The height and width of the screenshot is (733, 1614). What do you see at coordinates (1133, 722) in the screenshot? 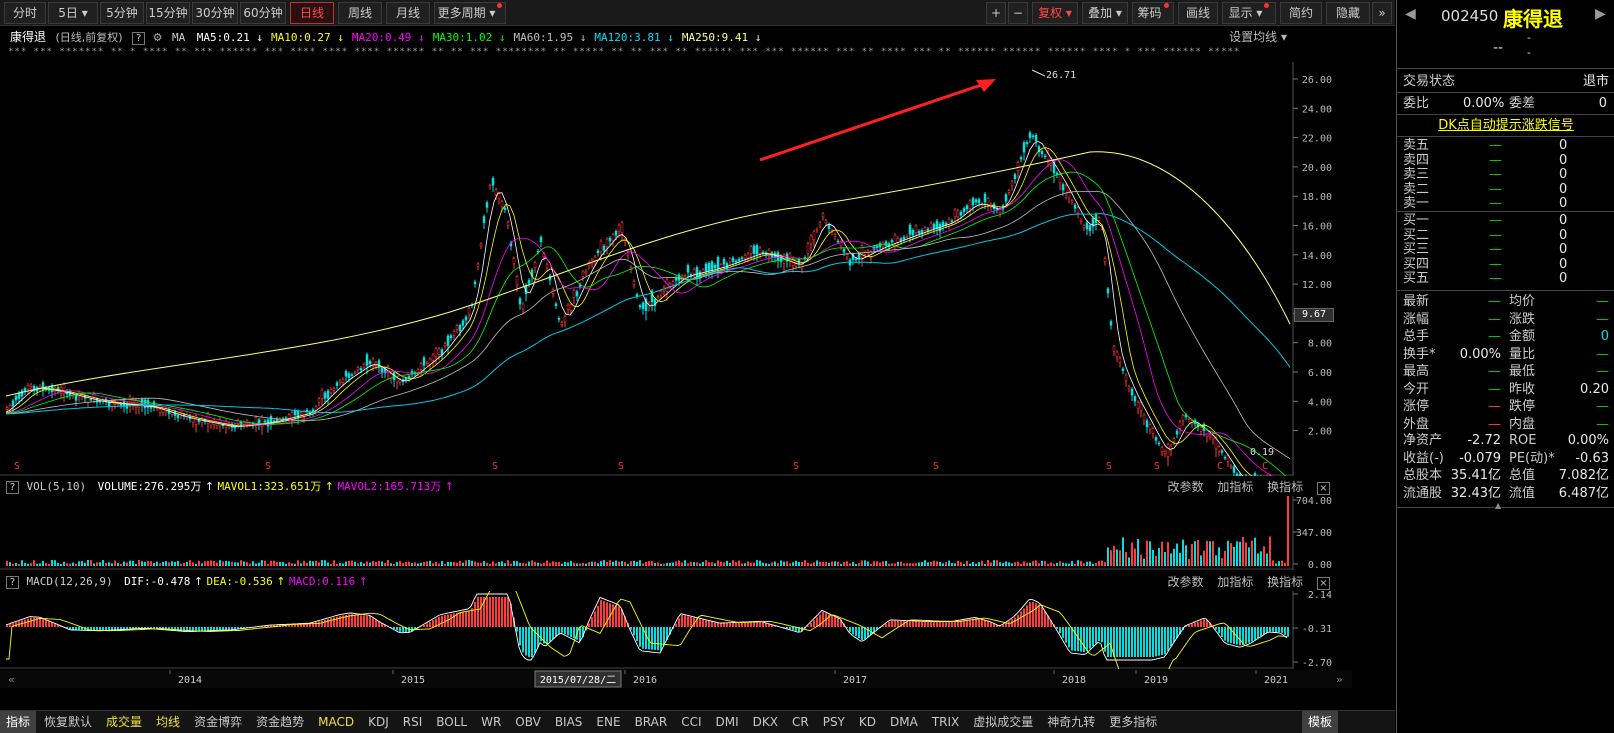
I see `indicator-tab: 更多指标` at bounding box center [1133, 722].